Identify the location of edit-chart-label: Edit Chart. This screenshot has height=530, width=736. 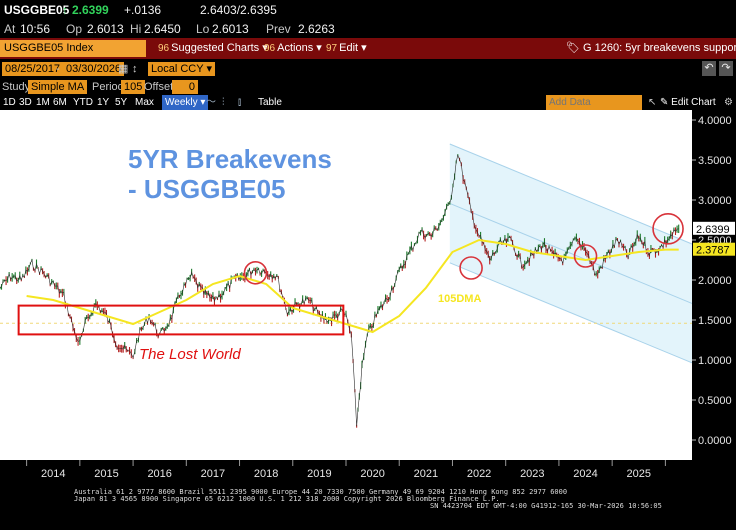
(693, 102).